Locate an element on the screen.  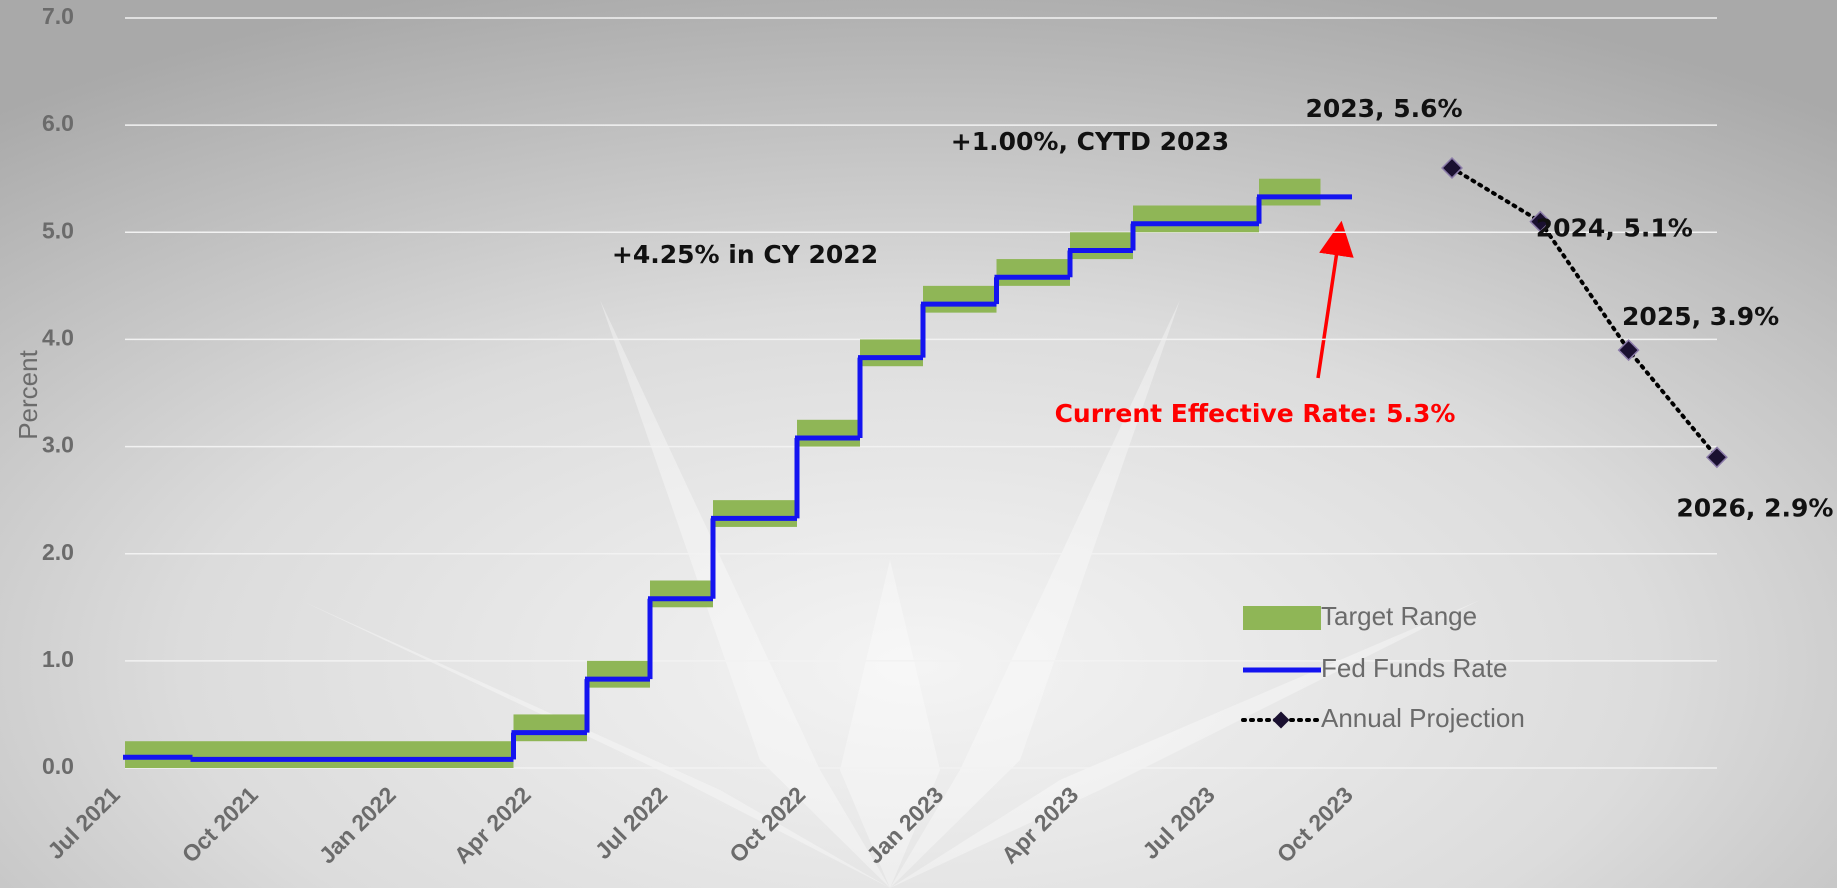
y-tick-label: 2.0 is located at coordinates (58, 552).